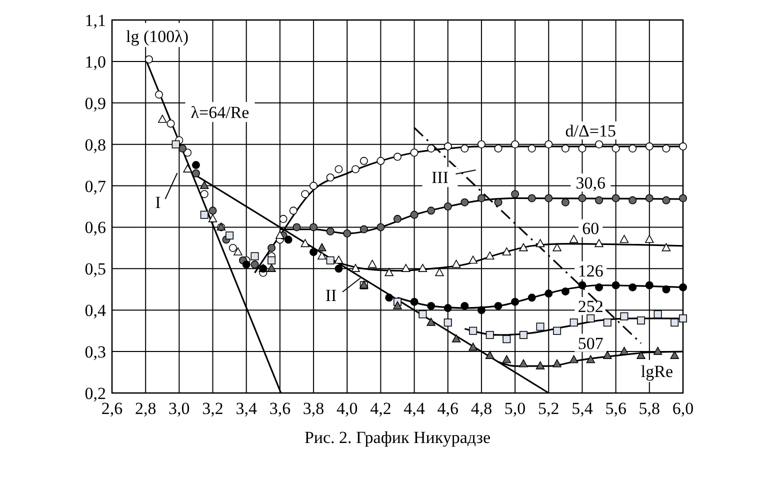  What do you see at coordinates (95, 269) in the screenshot?
I see `y-tick-label: 0,5` at bounding box center [95, 269].